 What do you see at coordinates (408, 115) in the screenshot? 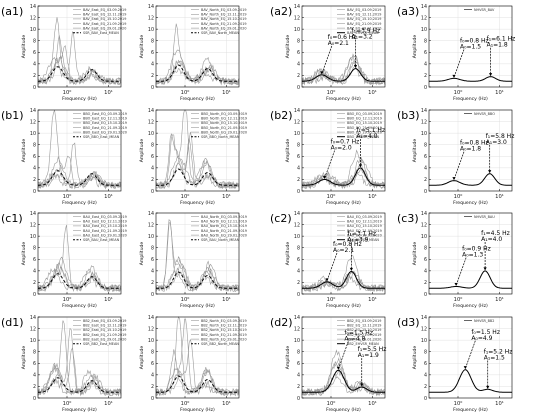
I see `panel-label: (b3)` at bounding box center [408, 115].